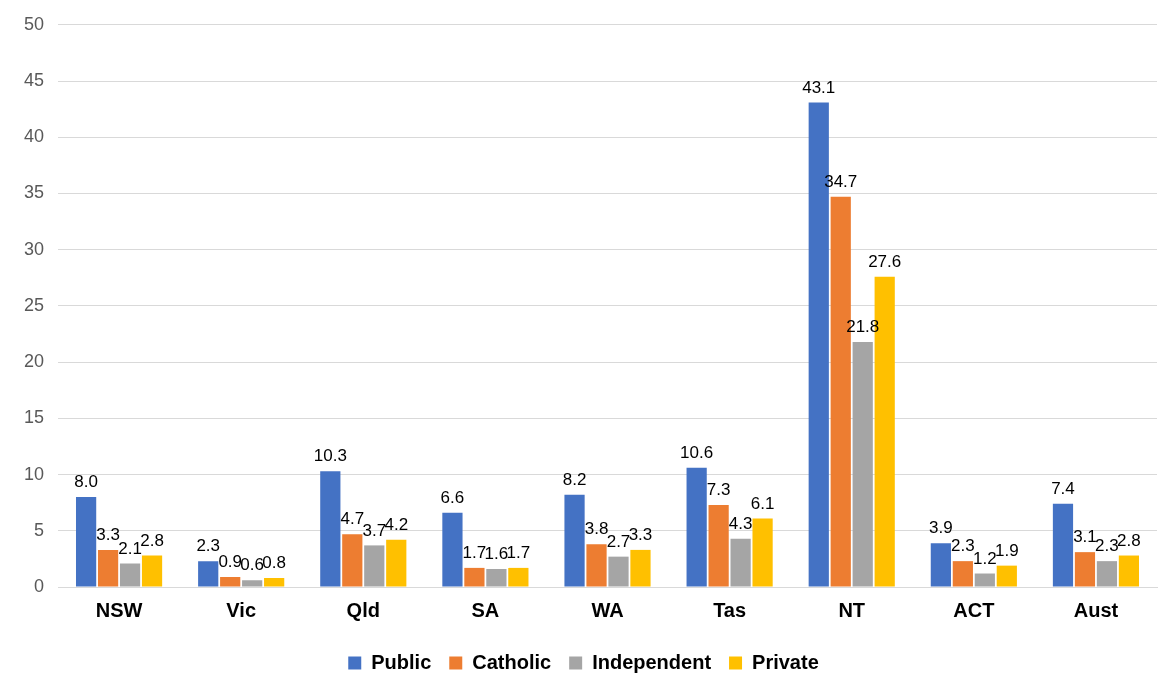  Describe the element at coordinates (1085, 537) in the screenshot. I see `data-label: 3.1` at that location.